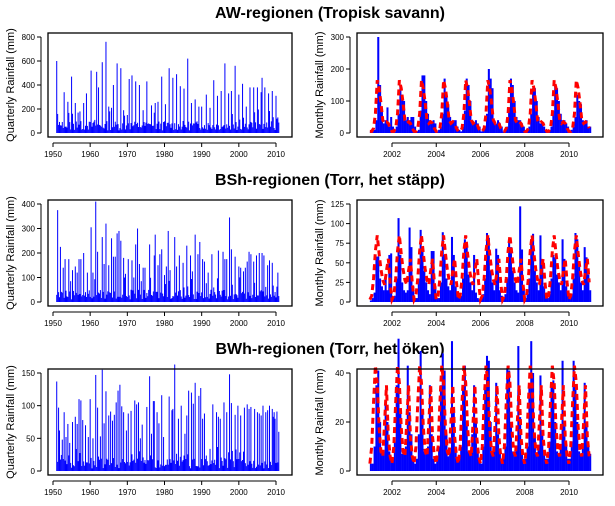  Describe the element at coordinates (53, 492) in the screenshot. I see `bwh-quarterly-x-tick-label: 1950` at that location.